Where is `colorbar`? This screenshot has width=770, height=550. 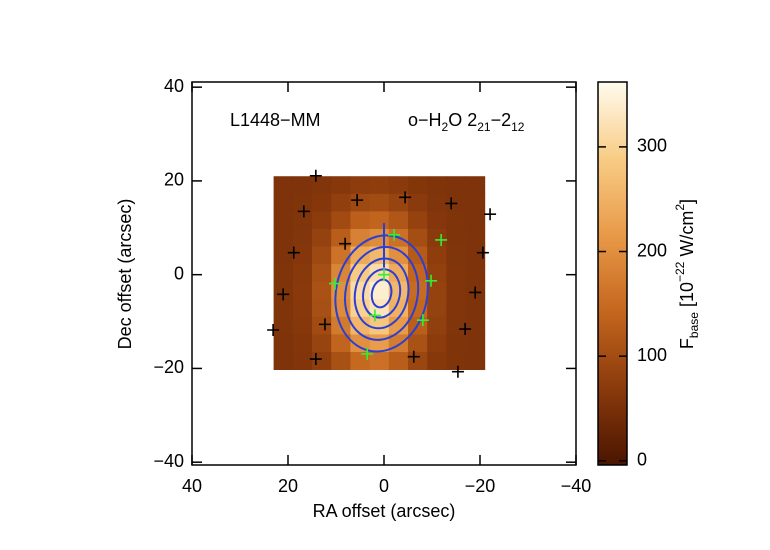
colorbar is located at coordinates (612, 273).